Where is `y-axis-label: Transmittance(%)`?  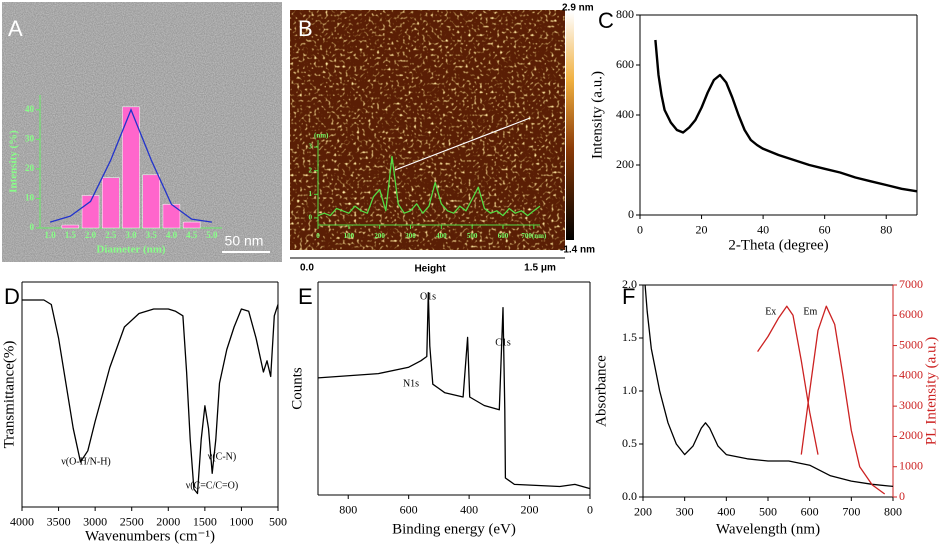 y-axis-label: Transmittance(%) is located at coordinates (9, 395).